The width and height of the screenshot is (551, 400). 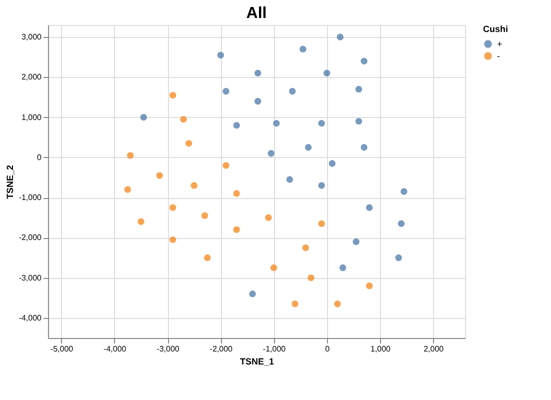 I want to click on y-tick-label: -3,000, so click(x=30, y=277).